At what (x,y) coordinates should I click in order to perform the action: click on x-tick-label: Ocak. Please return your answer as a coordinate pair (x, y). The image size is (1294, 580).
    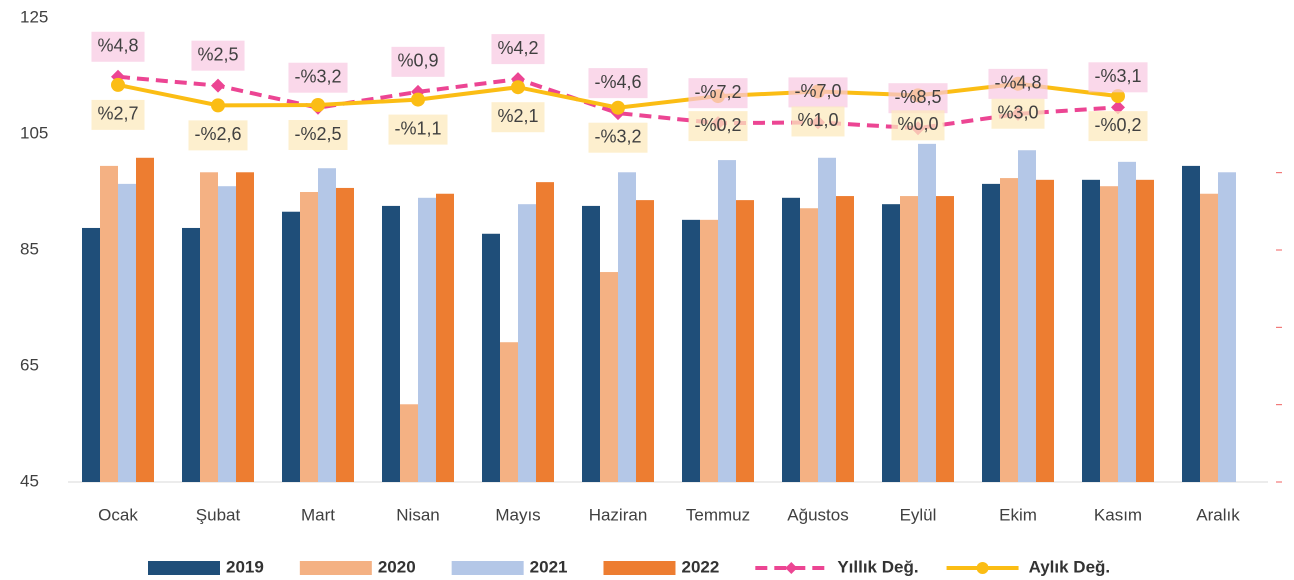
    Looking at the image, I should click on (118, 514).